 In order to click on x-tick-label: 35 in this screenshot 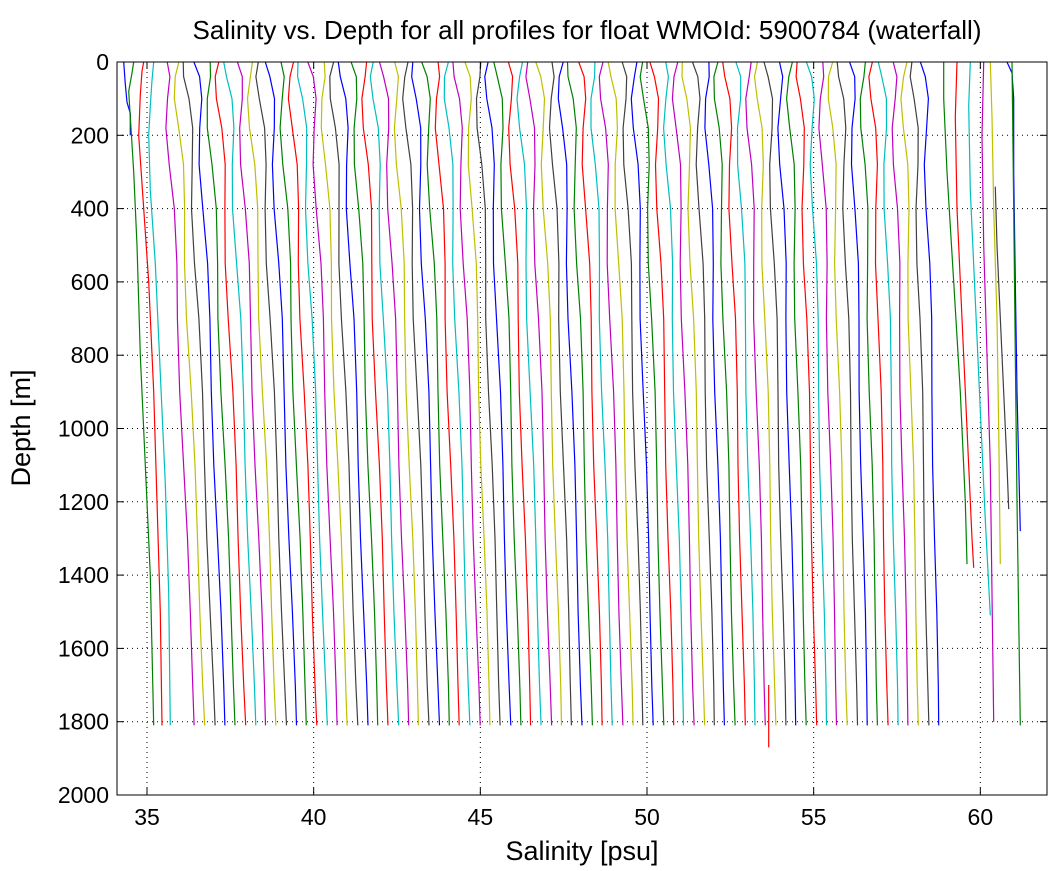, I will do `click(147, 817)`.